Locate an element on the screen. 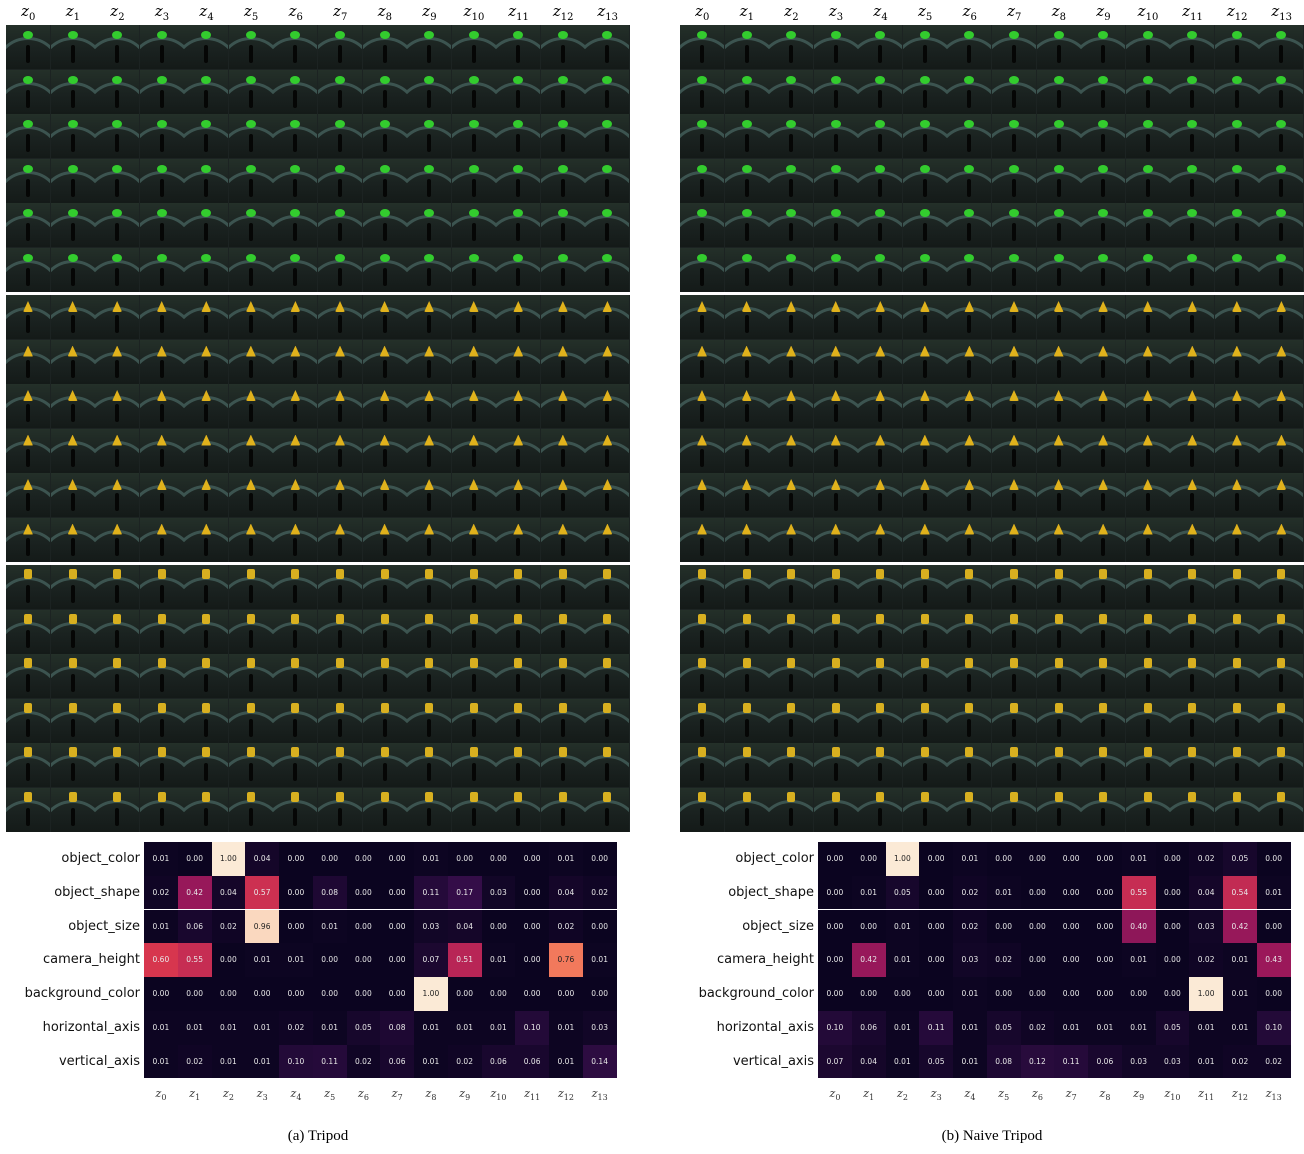 The width and height of the screenshot is (1304, 1154). latent-label-z1: z1 is located at coordinates (72, 12).